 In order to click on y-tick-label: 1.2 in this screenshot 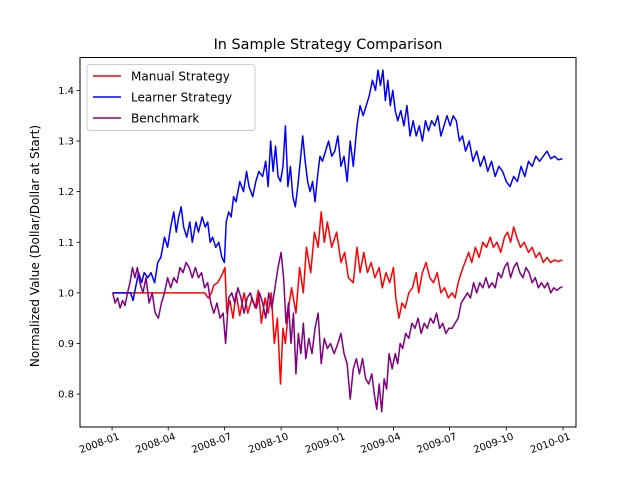, I will do `click(66, 192)`.